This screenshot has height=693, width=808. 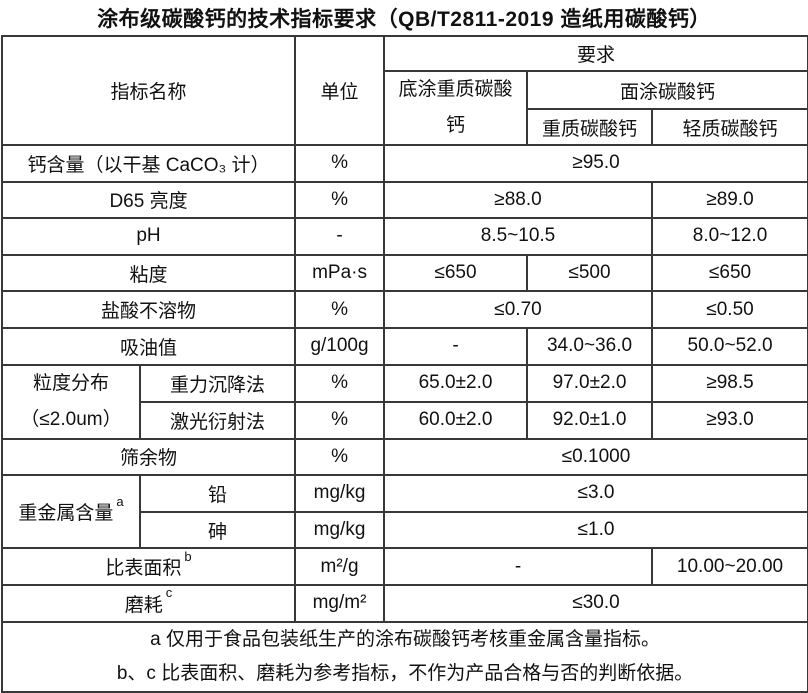 I want to click on residue-name: 筛余物, so click(x=148, y=457).